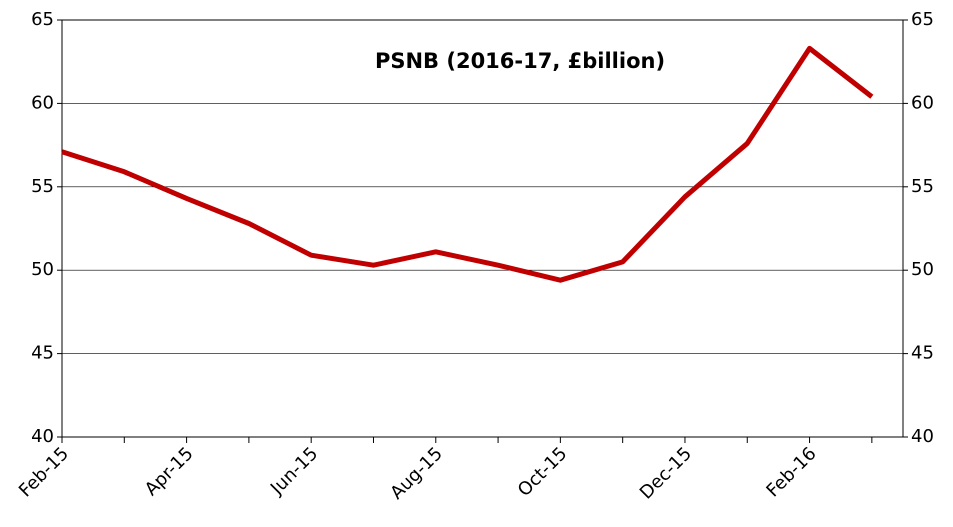 Image resolution: width=953 pixels, height=527 pixels. Describe the element at coordinates (543, 472) in the screenshot. I see `x-tick-label: Oct-15` at that location.